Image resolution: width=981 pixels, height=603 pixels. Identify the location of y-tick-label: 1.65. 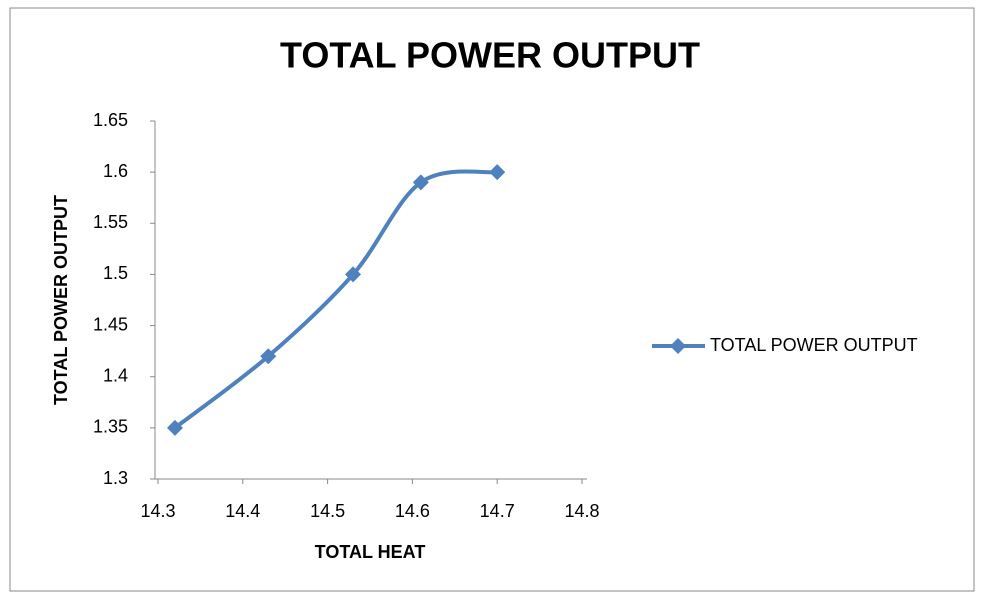
(110, 120).